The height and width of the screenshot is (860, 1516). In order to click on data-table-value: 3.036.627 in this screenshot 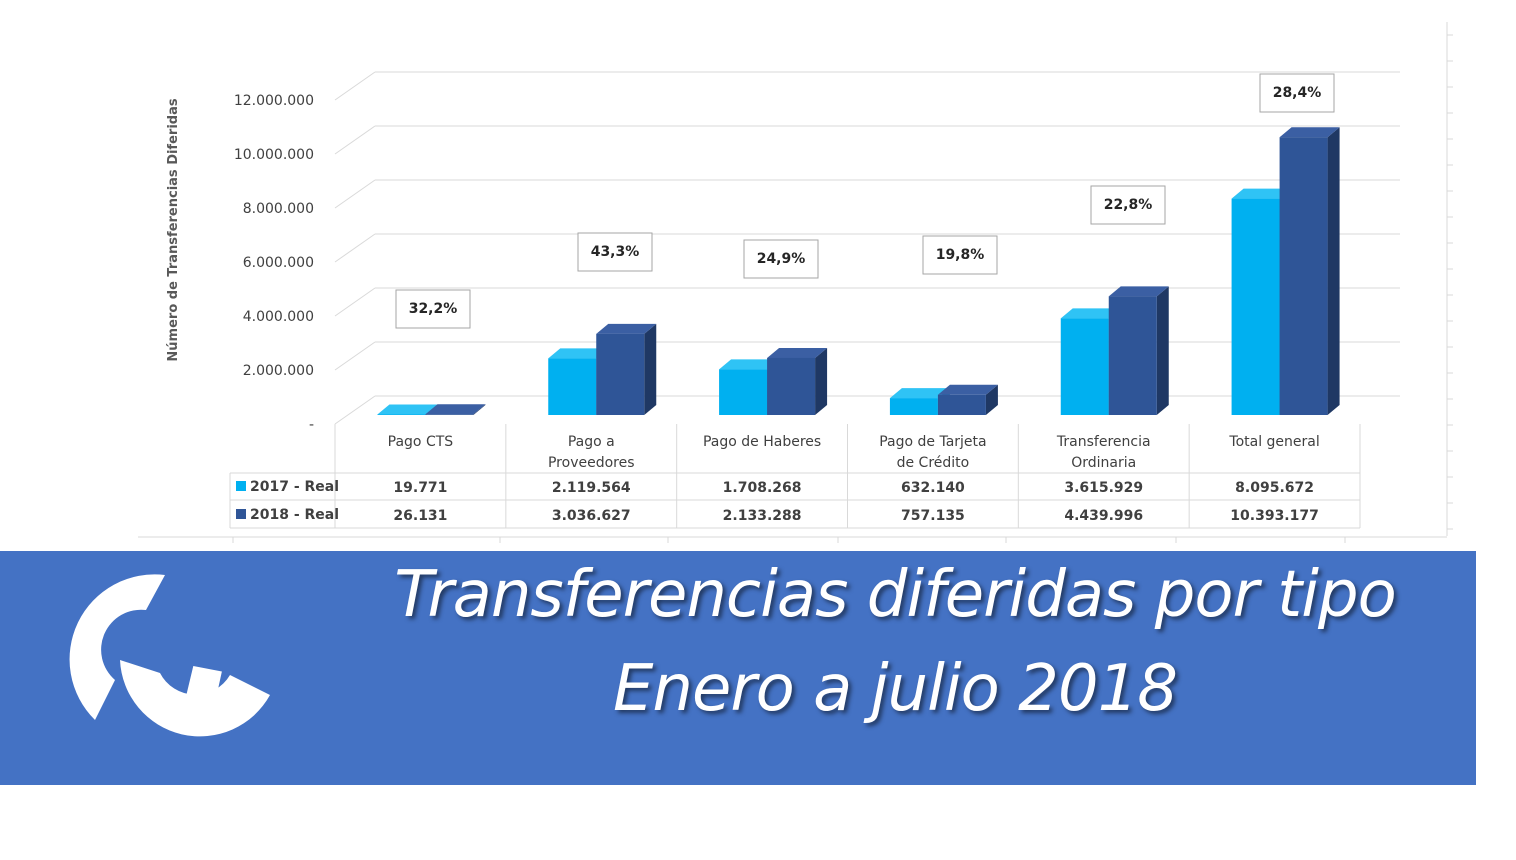, I will do `click(591, 516)`.